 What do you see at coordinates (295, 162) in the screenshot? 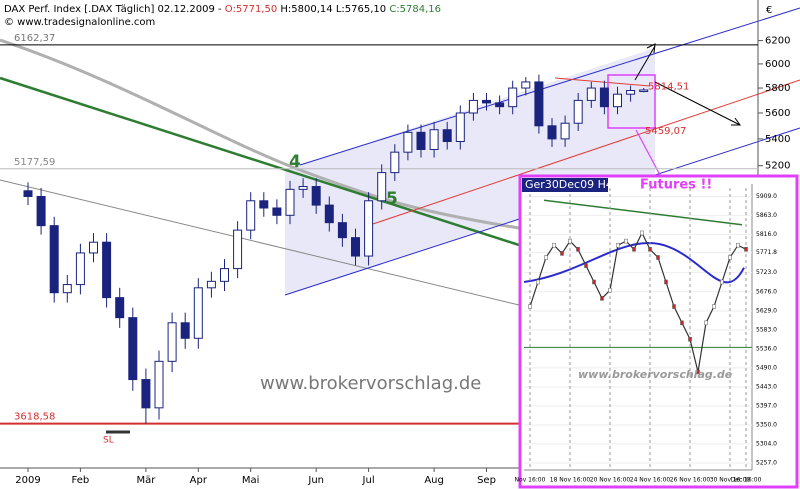
I see `wave-label: 4` at bounding box center [295, 162].